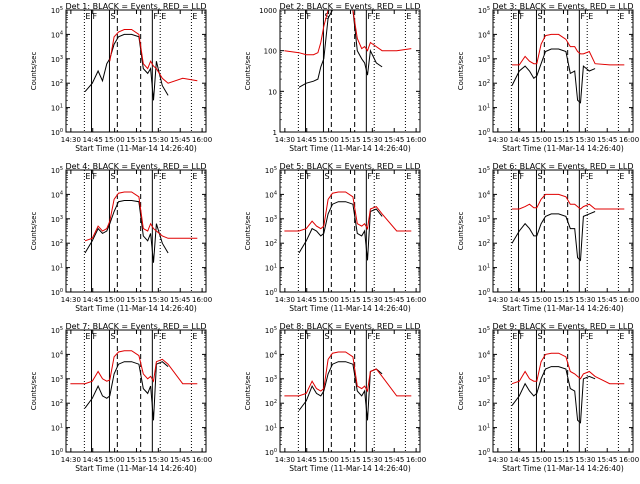  Describe the element at coordinates (136, 166) in the screenshot. I see `panel-title: Det 4: BLACK = Events, RED = LLD` at that location.